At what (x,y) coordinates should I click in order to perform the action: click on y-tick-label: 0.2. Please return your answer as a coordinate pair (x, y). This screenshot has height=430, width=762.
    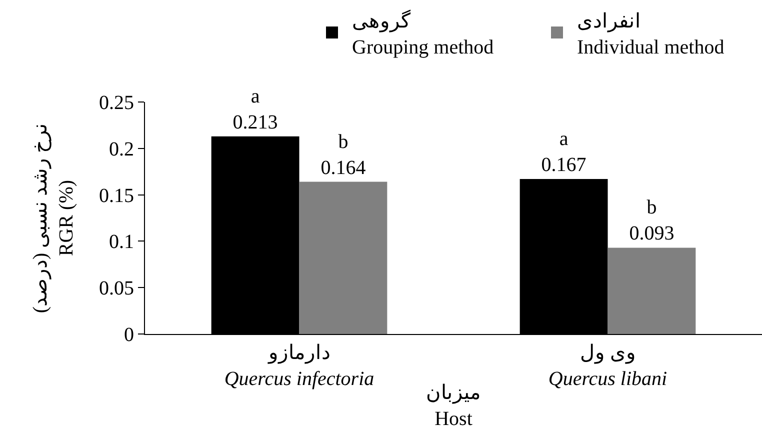
    Looking at the image, I should click on (121, 149).